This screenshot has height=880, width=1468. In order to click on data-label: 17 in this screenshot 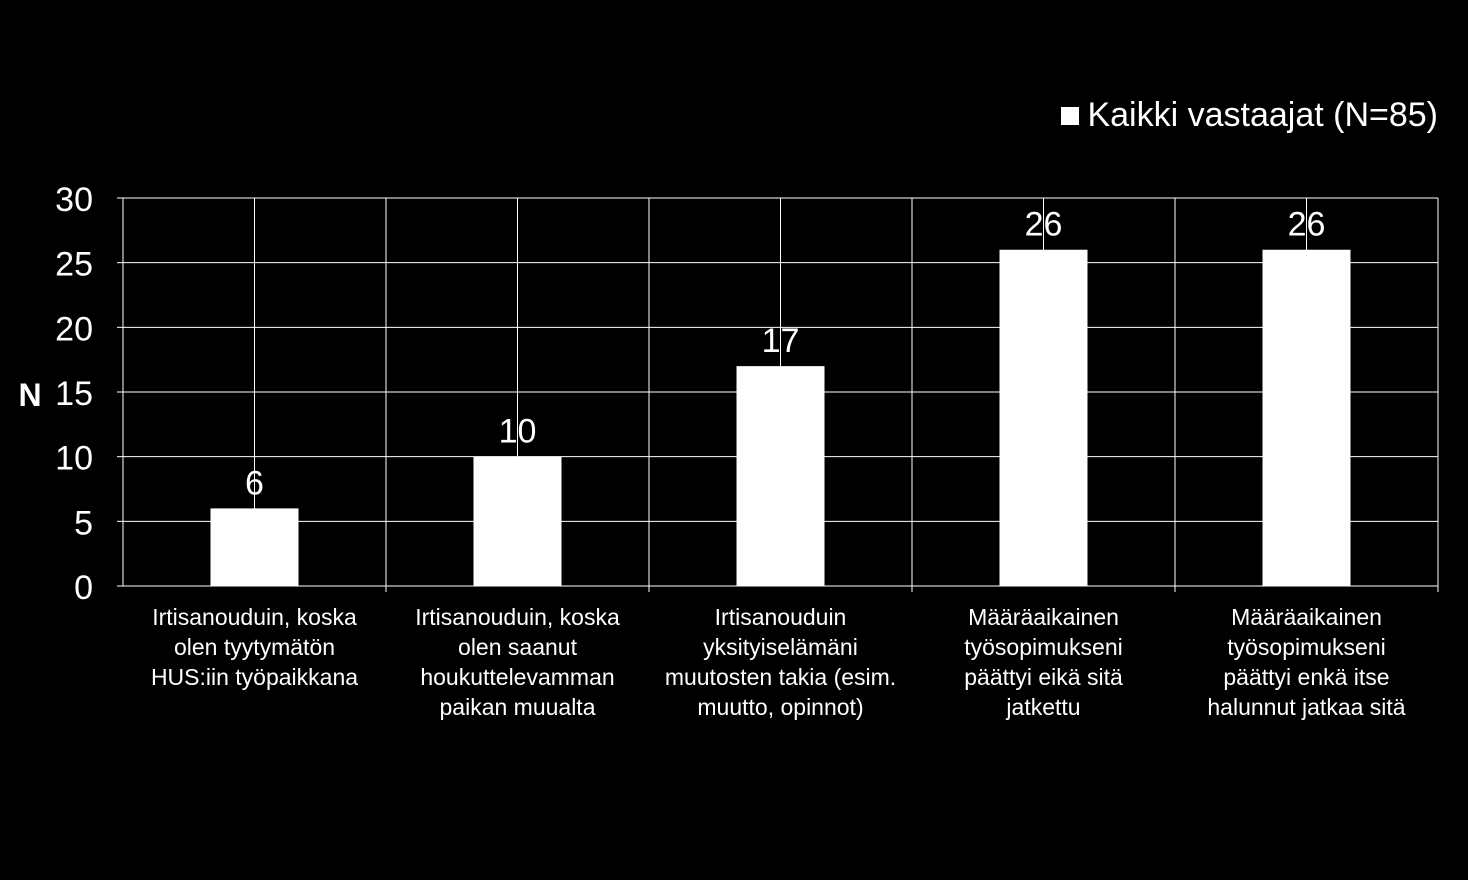, I will do `click(781, 341)`.